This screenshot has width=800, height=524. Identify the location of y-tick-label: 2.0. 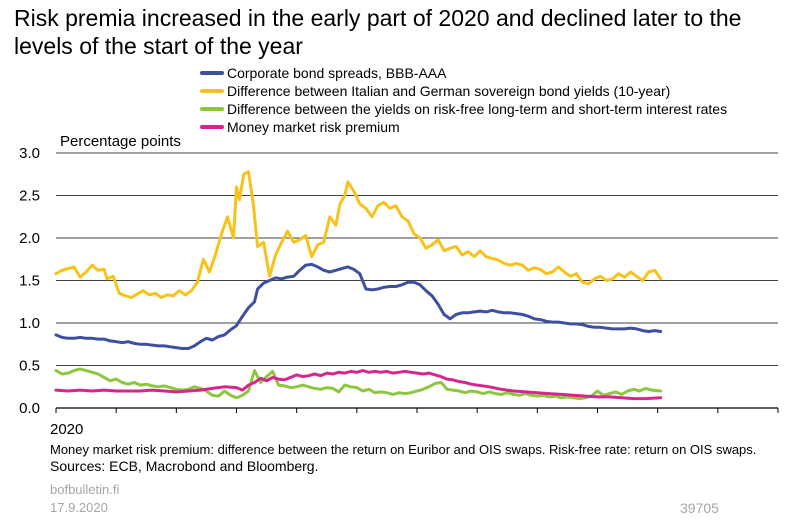
(29, 238).